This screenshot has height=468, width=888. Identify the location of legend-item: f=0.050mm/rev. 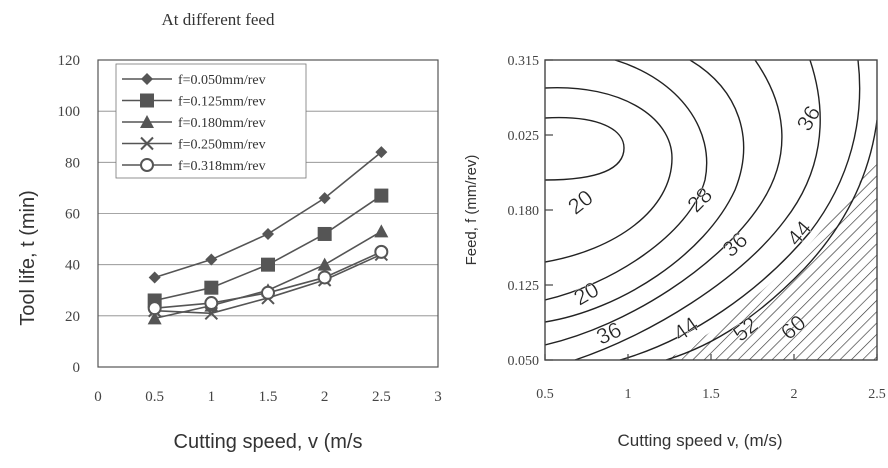
(194, 80).